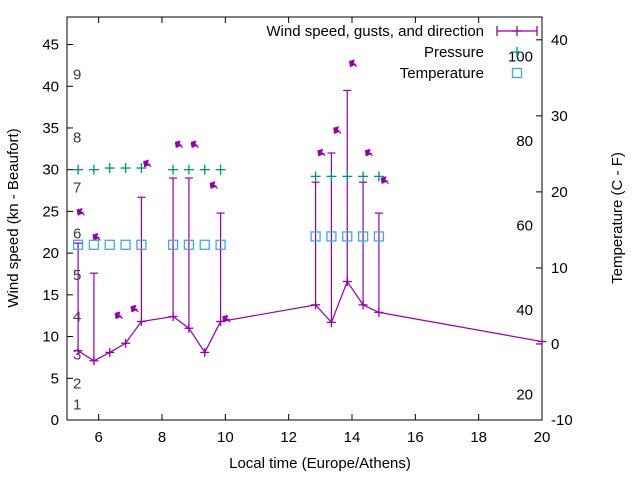  I want to click on beaufort-label: 7, so click(77, 187).